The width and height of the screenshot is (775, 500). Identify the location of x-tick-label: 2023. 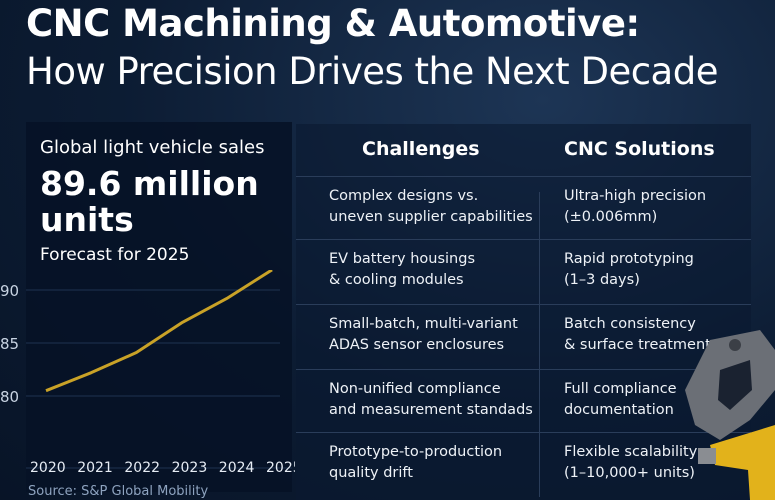
(190, 468).